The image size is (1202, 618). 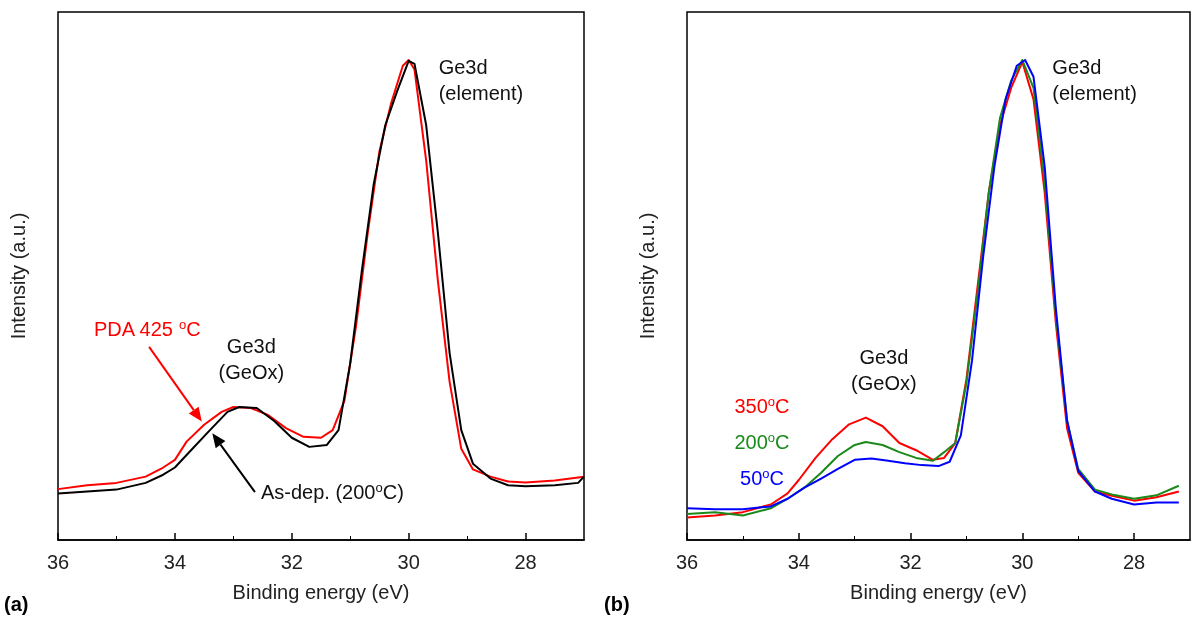 I want to click on text: (b), so click(x=617, y=604).